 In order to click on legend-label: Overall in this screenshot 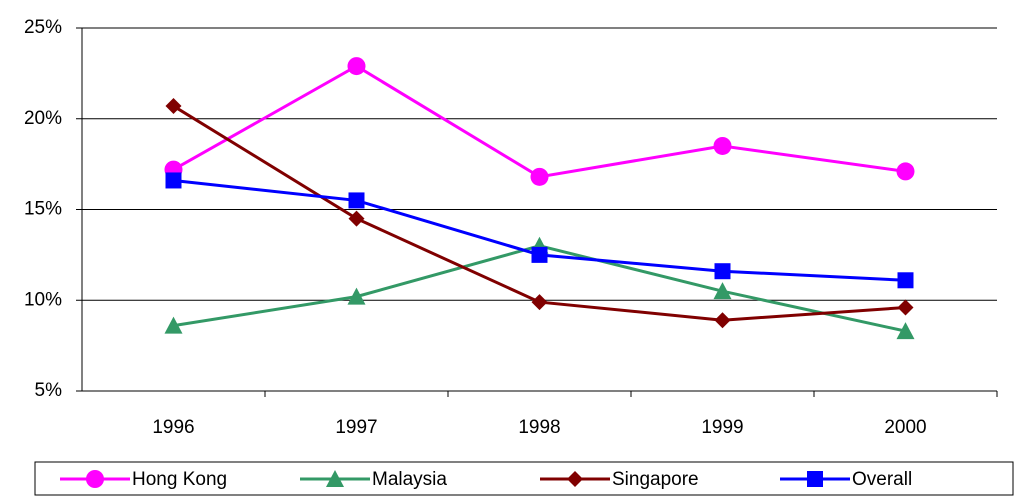, I will do `click(882, 479)`.